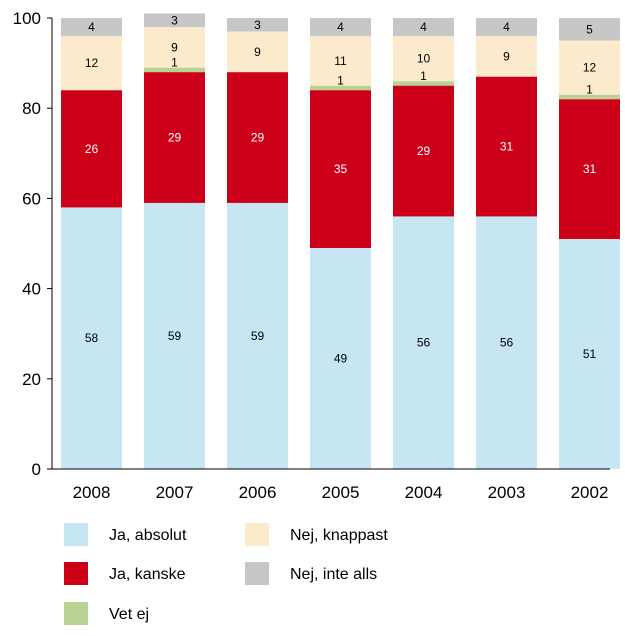 The width and height of the screenshot is (625, 636). I want to click on legend-item-4: Nej, inte alls, so click(311, 573).